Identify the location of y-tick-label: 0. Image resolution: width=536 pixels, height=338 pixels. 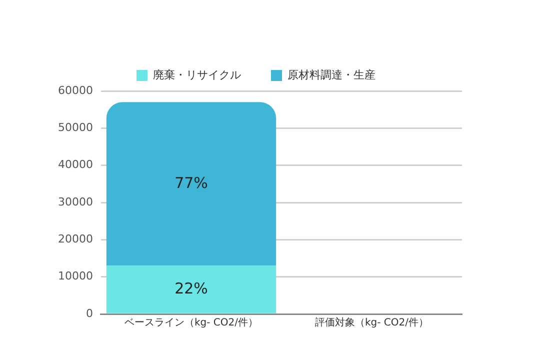
(89, 313).